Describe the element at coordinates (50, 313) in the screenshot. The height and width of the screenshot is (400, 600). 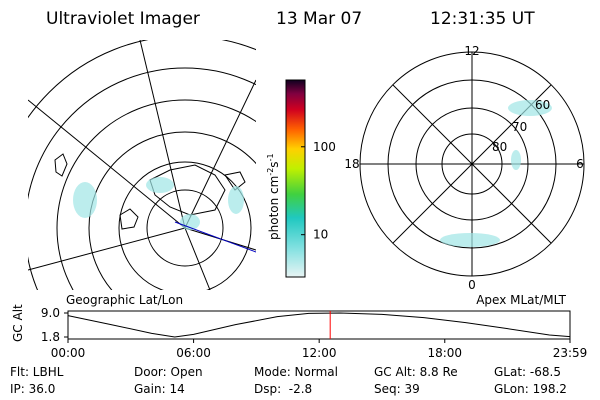
I see `y-tick-label: 9.0` at that location.